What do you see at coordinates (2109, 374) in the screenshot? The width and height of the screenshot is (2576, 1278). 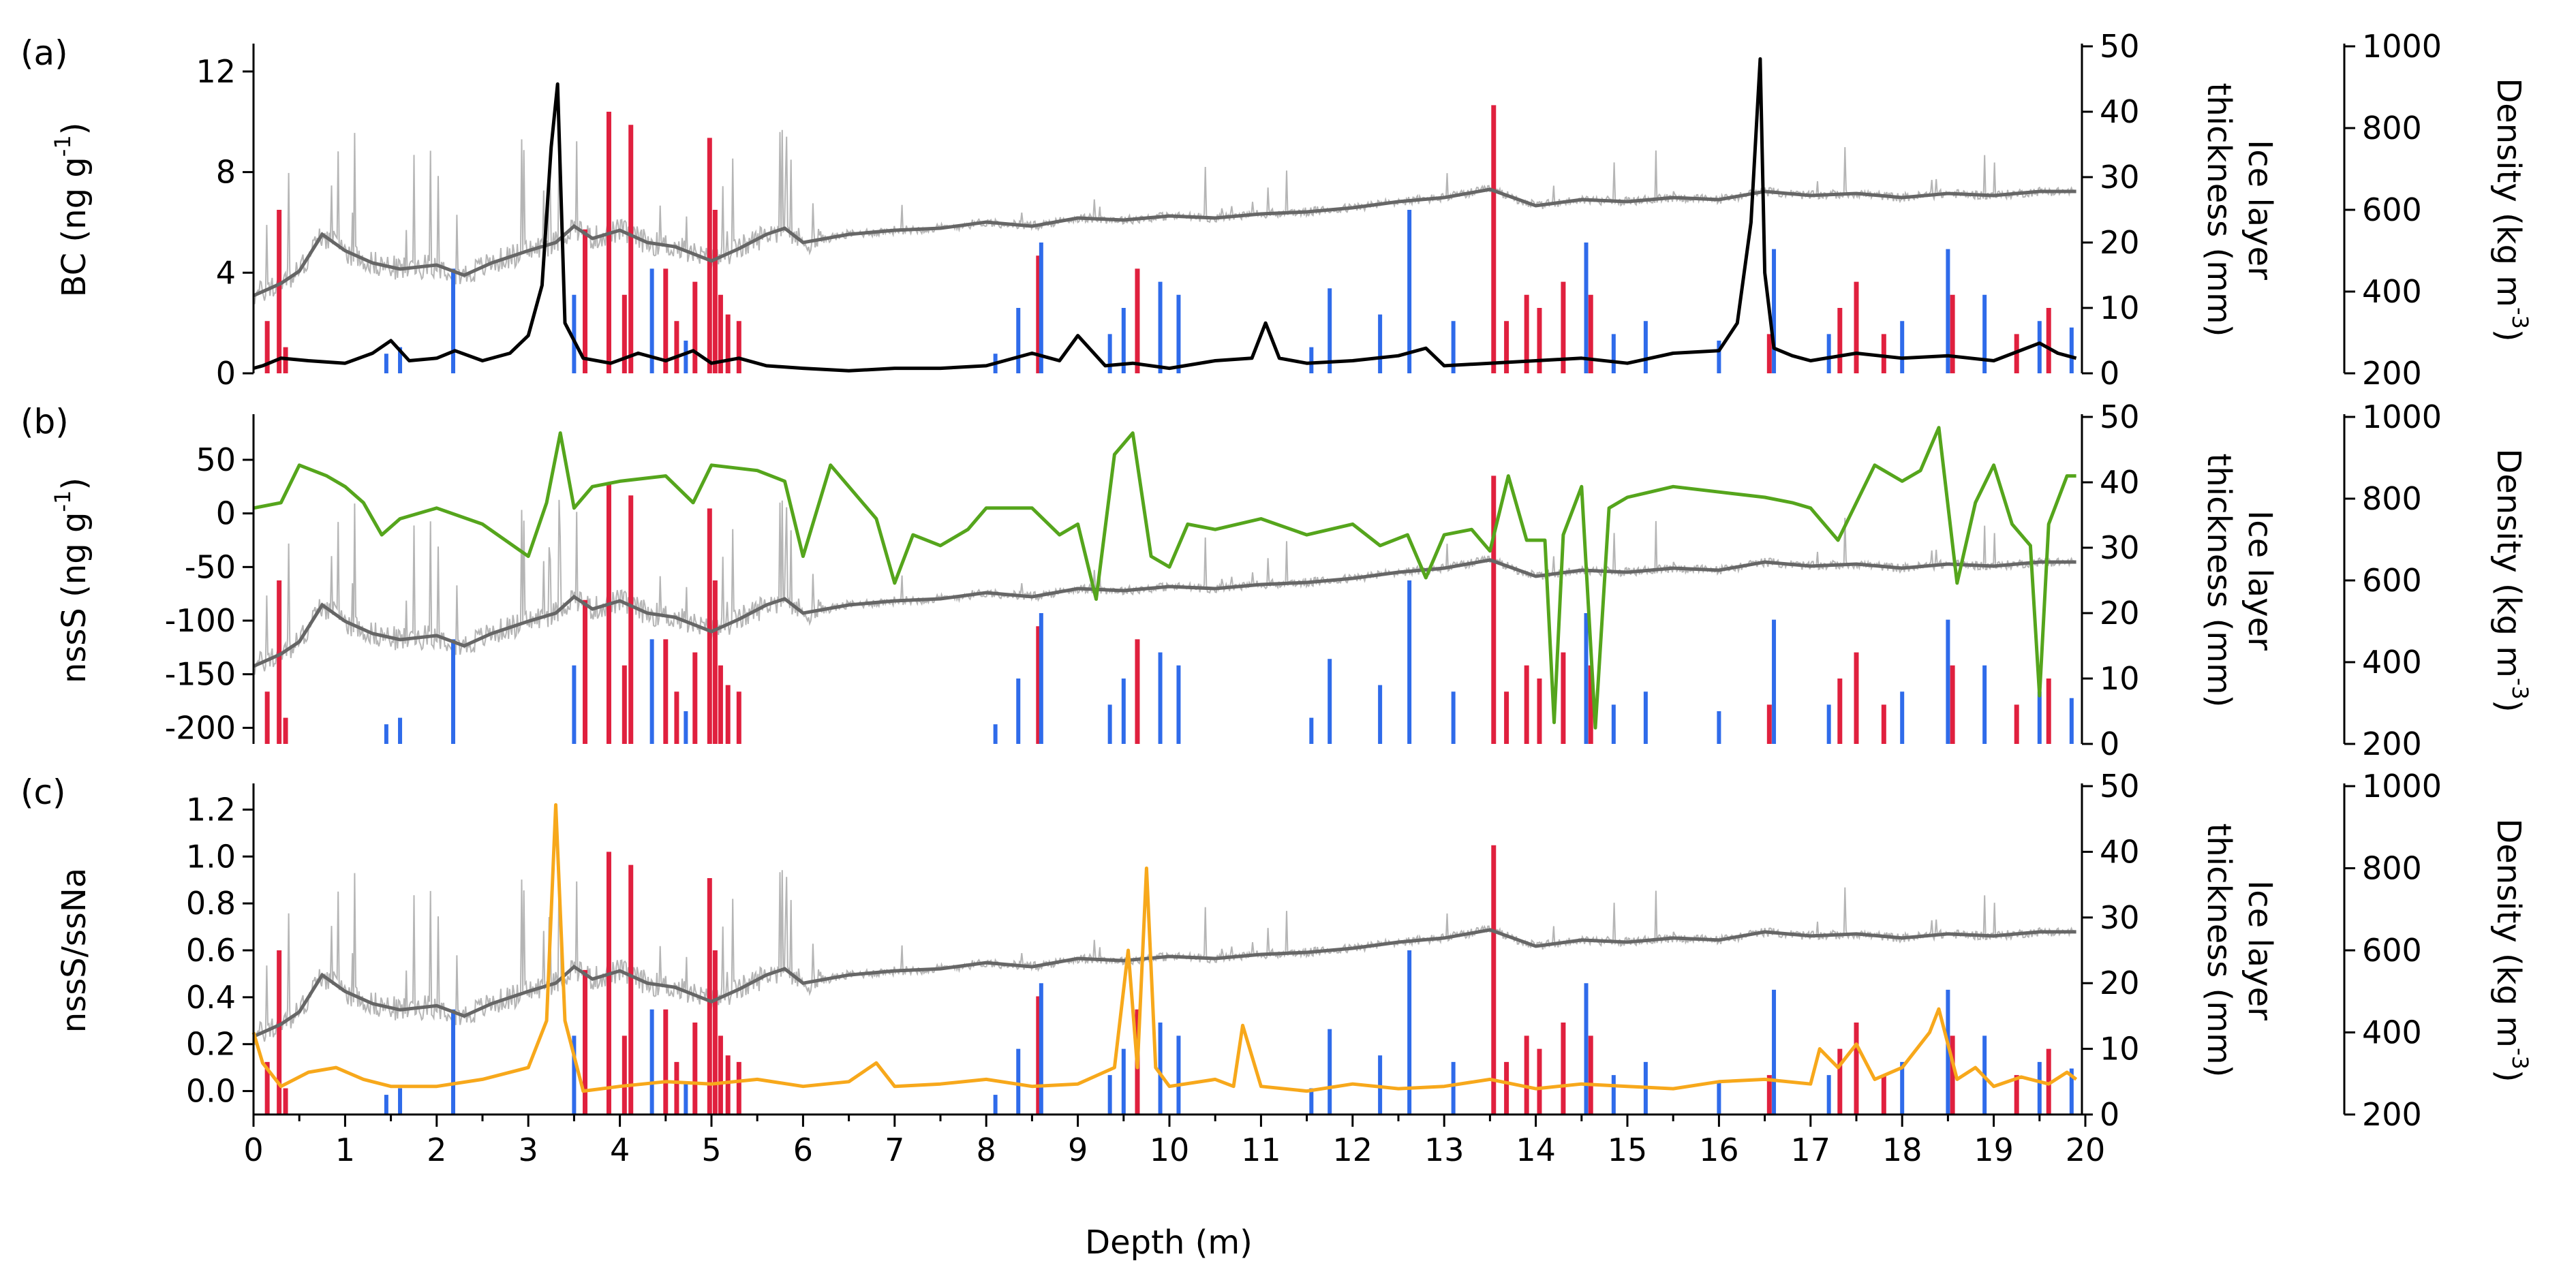 I see `panel-a-ice-tick-label: 0` at bounding box center [2109, 374].